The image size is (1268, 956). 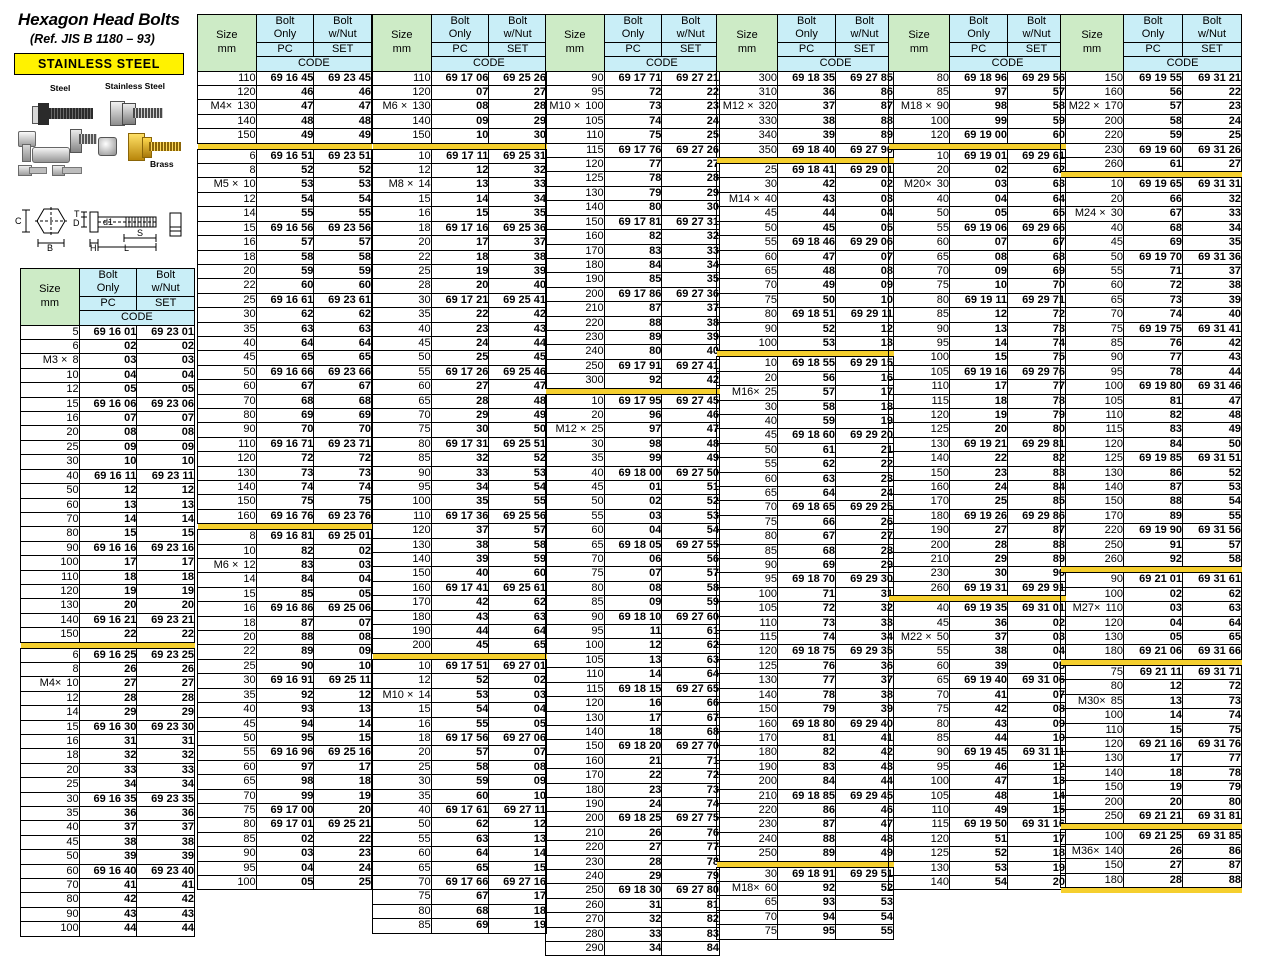 I want to click on cell-code-bolt-only: 69 19 35, so click(x=978, y=609).